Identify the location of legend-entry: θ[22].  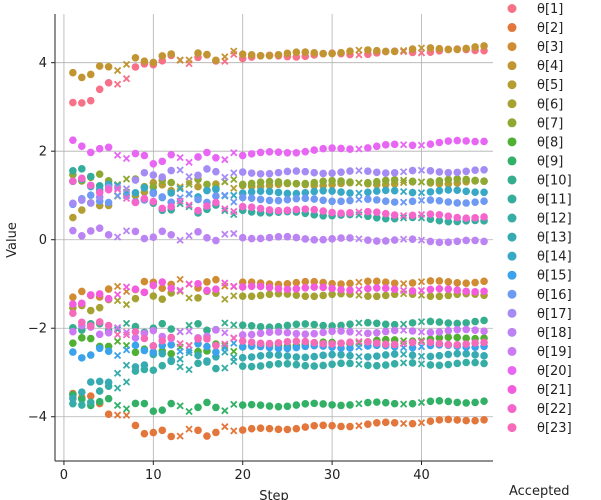
(554, 409).